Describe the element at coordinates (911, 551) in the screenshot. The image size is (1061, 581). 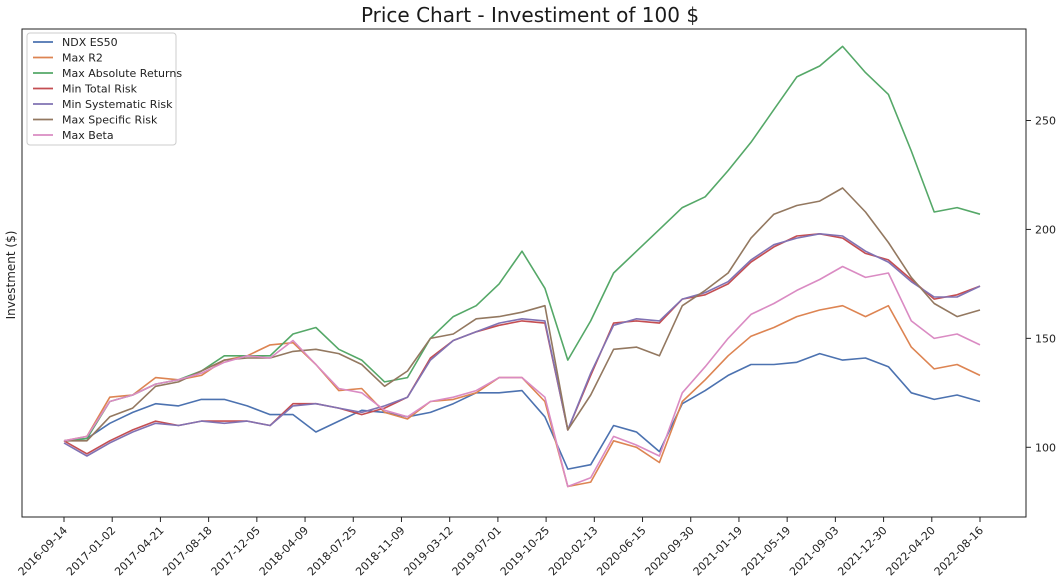
I see `x-tick-label: 2022-04-20` at that location.